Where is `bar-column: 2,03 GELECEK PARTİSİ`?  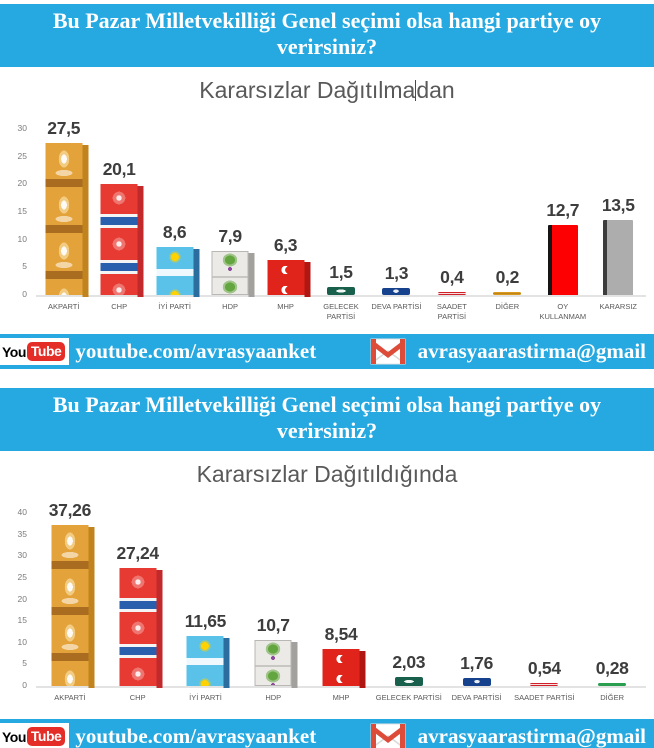
bar-column: 2,03 GELECEK PARTİSİ is located at coordinates (408, 608).